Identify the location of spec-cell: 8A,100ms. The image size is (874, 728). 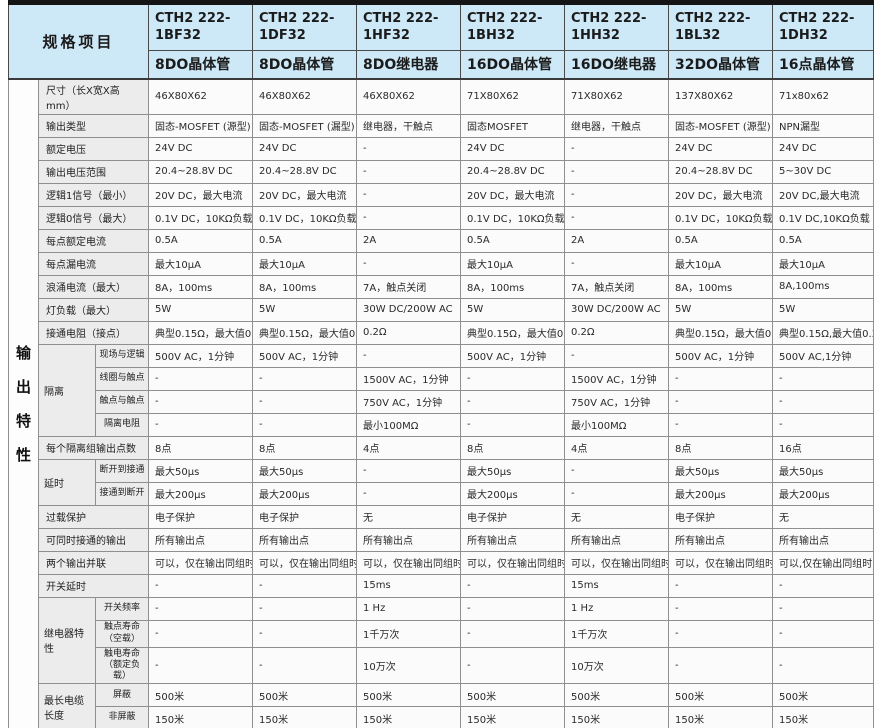
(823, 286).